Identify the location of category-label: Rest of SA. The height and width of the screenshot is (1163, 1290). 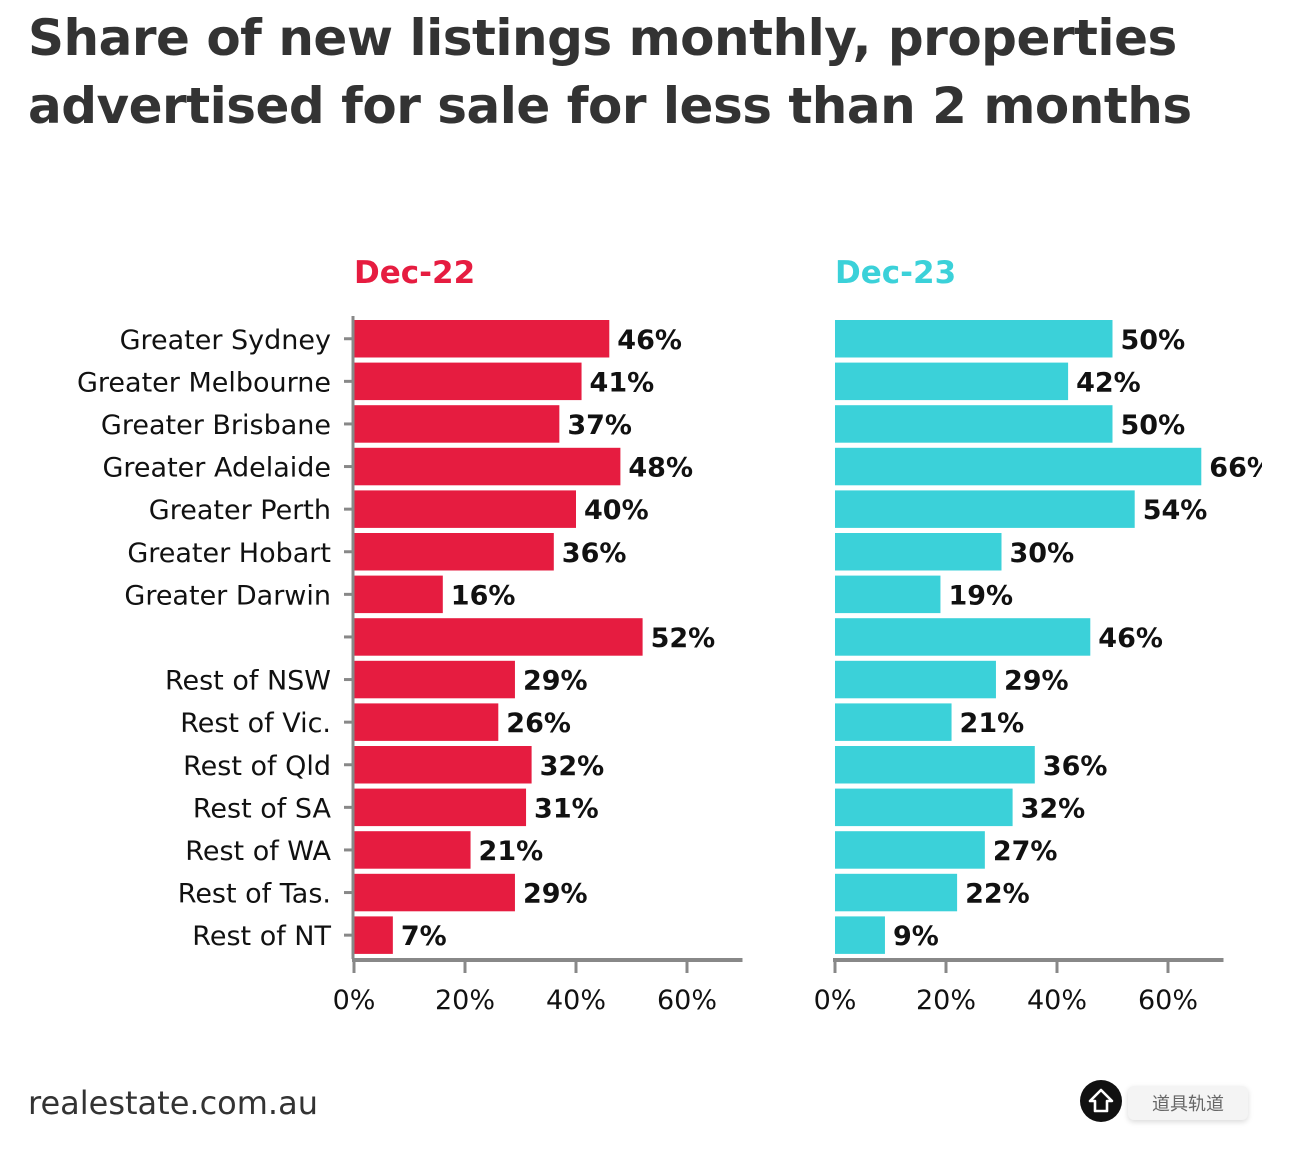
(262, 808).